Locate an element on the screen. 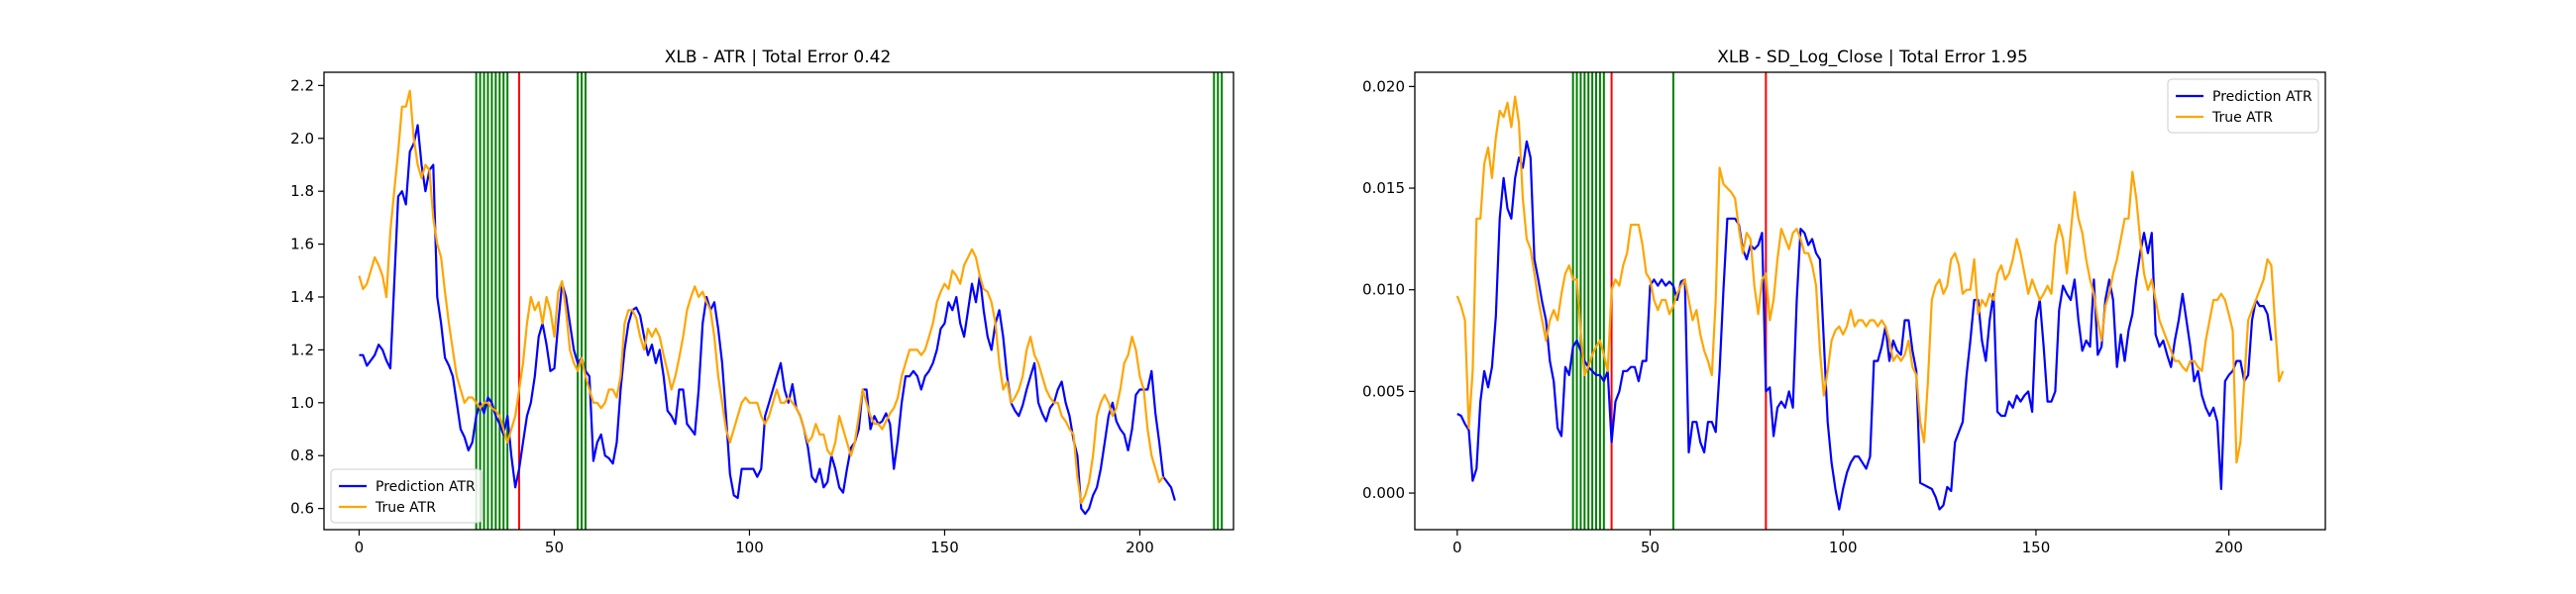  y-tick-label: 0.020 is located at coordinates (1383, 86).